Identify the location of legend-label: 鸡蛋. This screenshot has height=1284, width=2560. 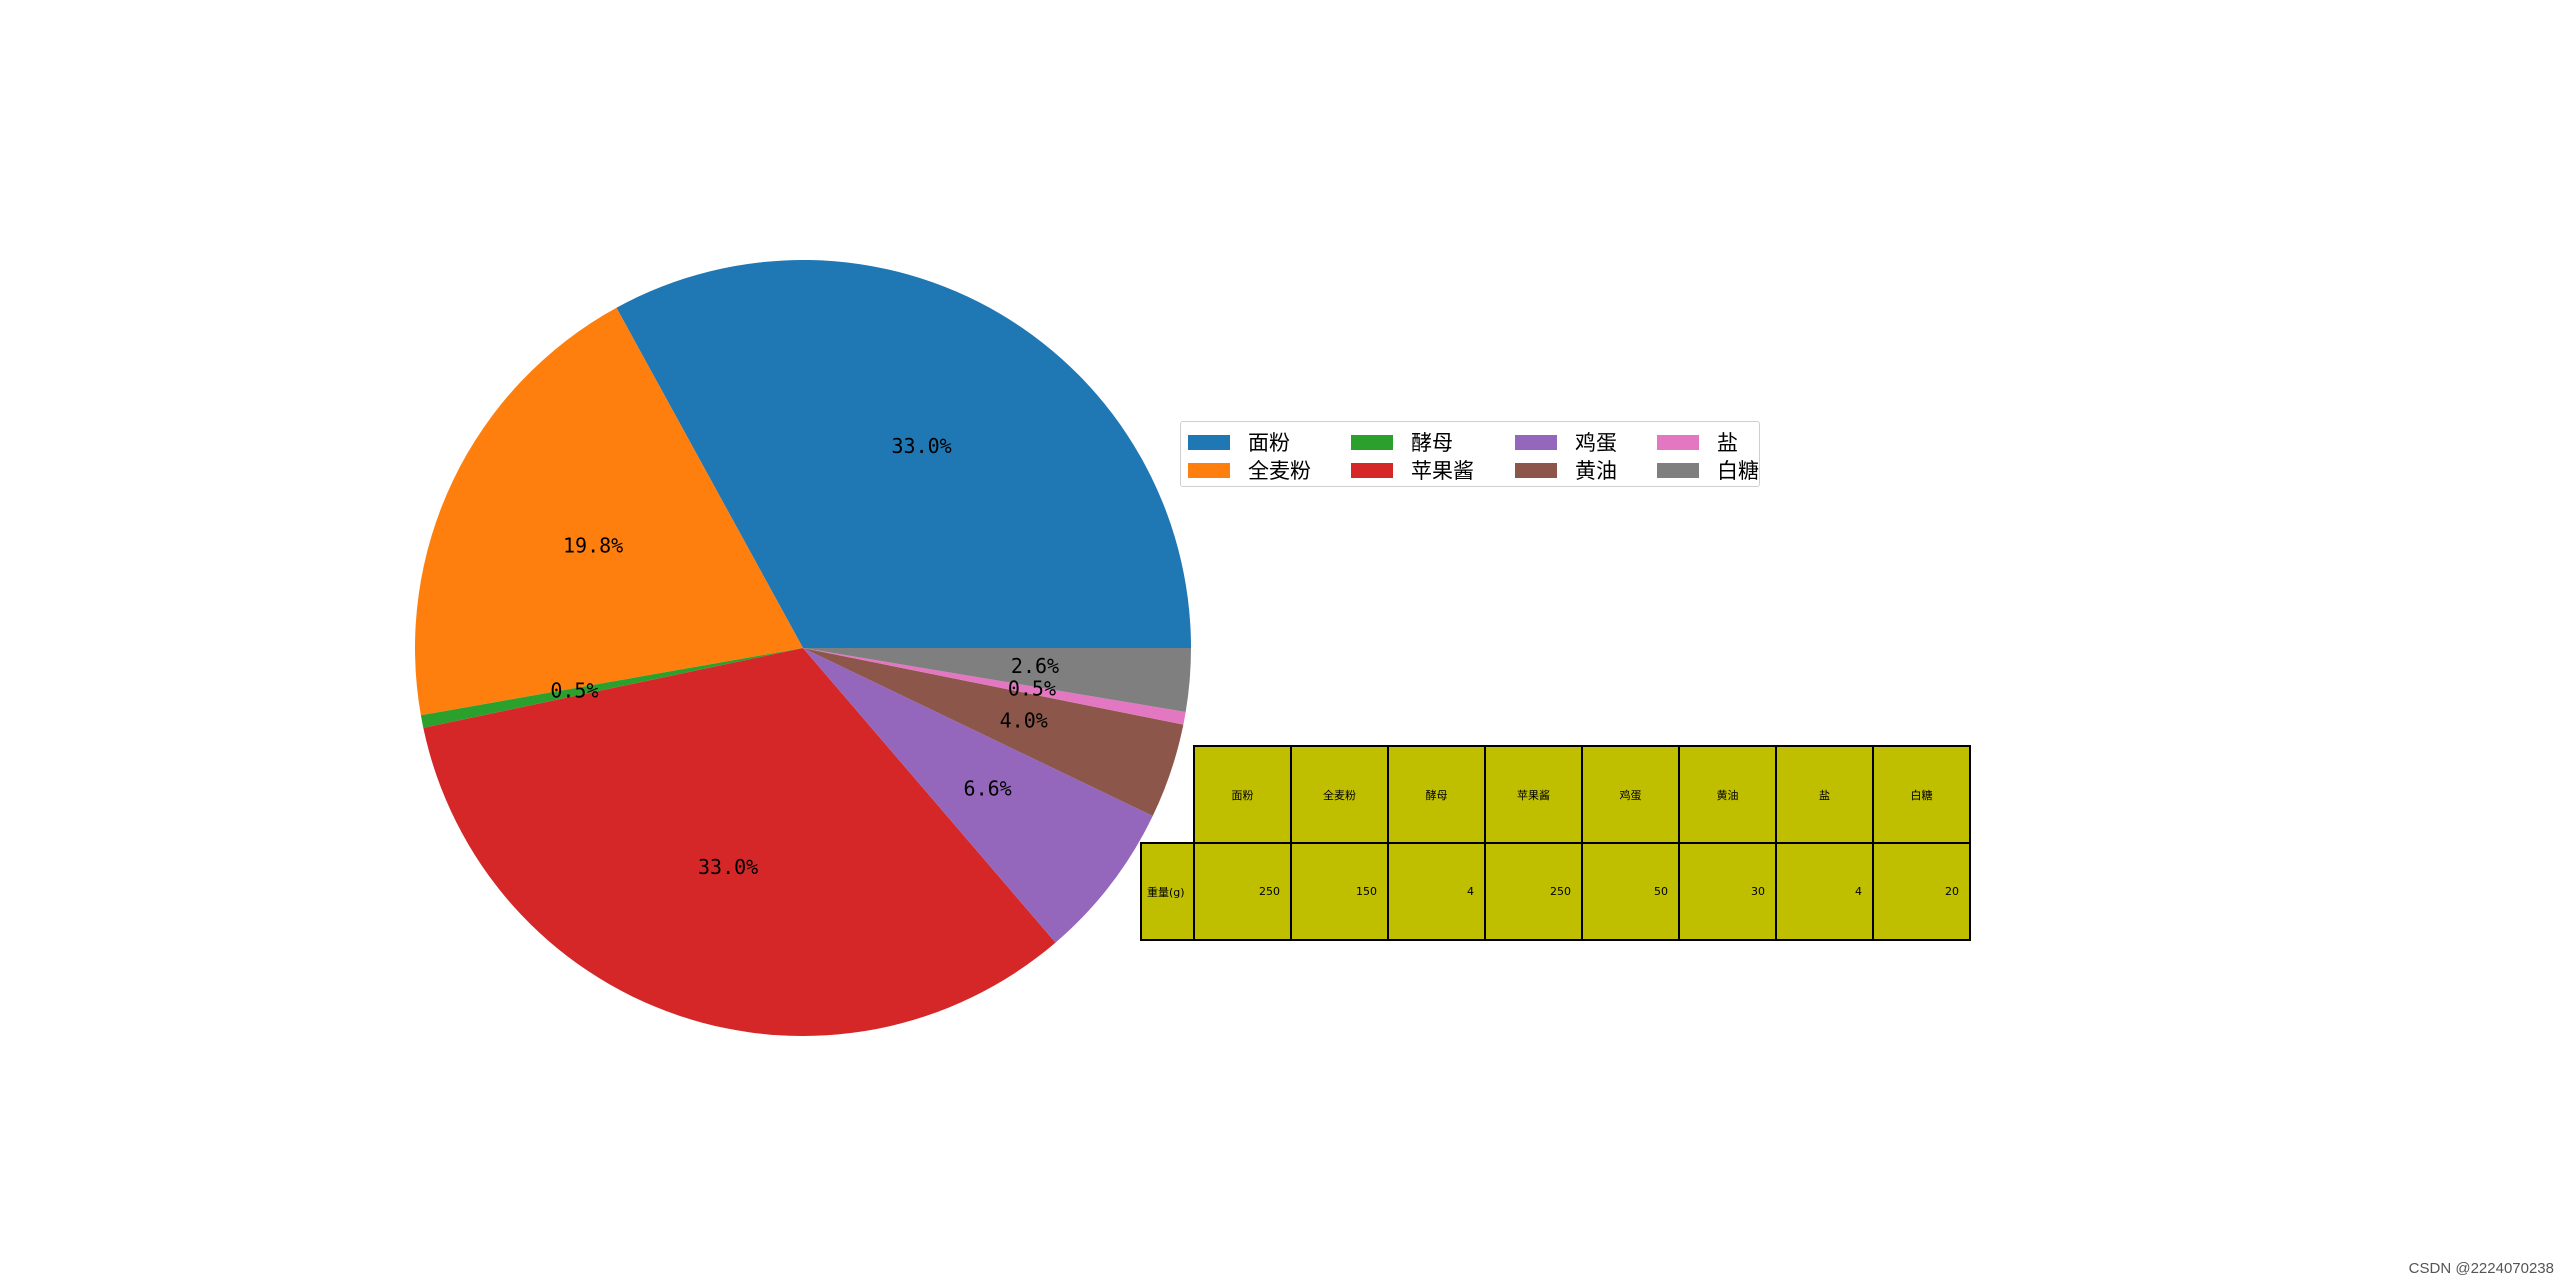
(1596, 443).